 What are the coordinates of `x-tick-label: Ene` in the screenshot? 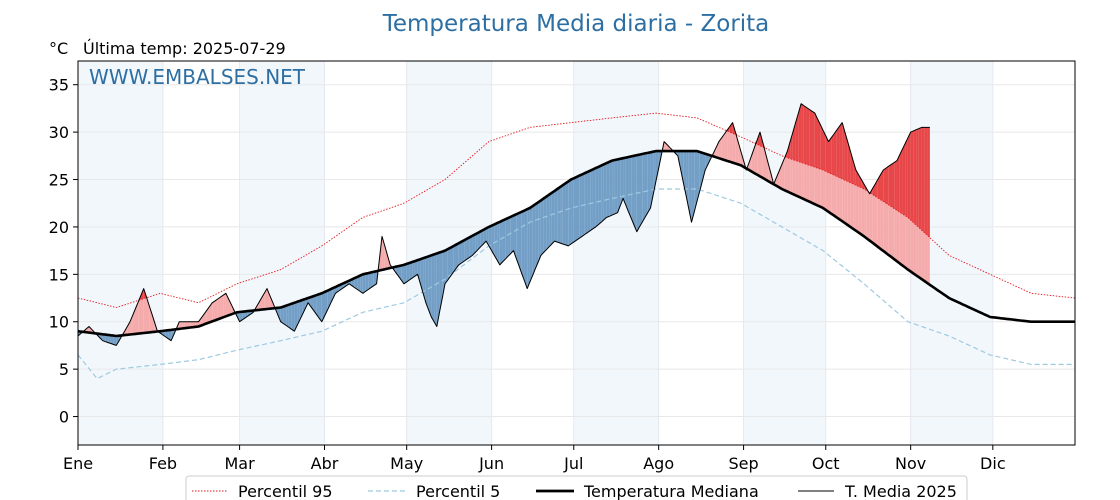 It's located at (78, 463).